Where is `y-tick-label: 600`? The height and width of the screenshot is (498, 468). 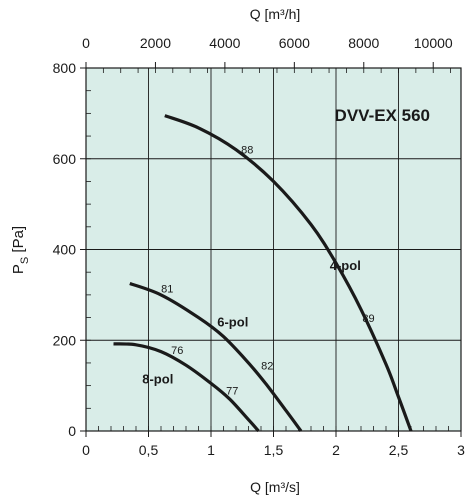 y-tick-label: 600 is located at coordinates (65, 159).